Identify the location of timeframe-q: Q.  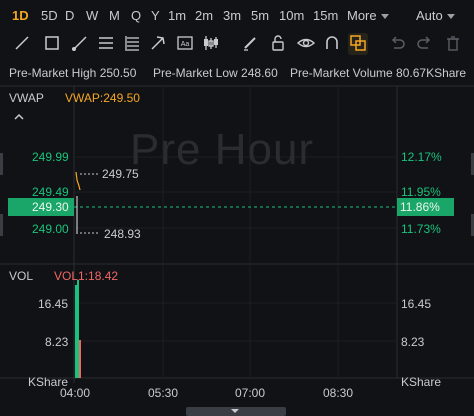
(136, 15).